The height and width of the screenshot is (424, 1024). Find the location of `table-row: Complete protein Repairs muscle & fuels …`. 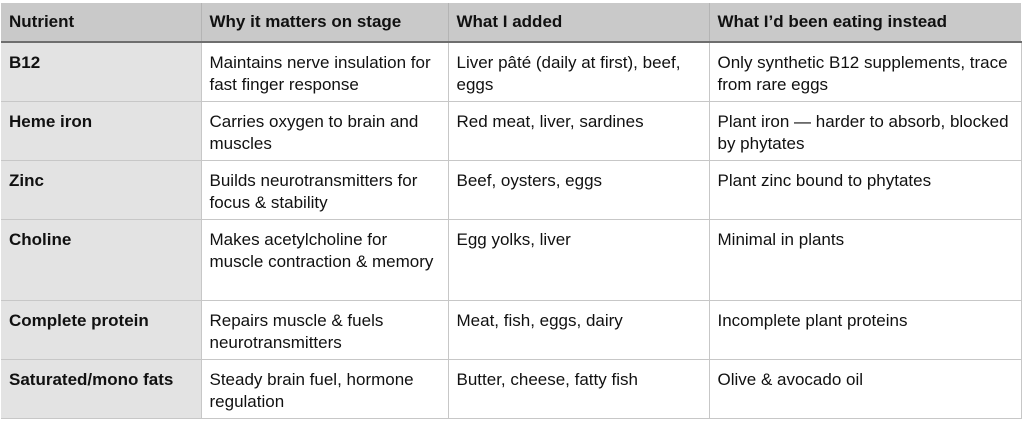

table-row: Complete protein Repairs muscle & fuels … is located at coordinates (511, 330).